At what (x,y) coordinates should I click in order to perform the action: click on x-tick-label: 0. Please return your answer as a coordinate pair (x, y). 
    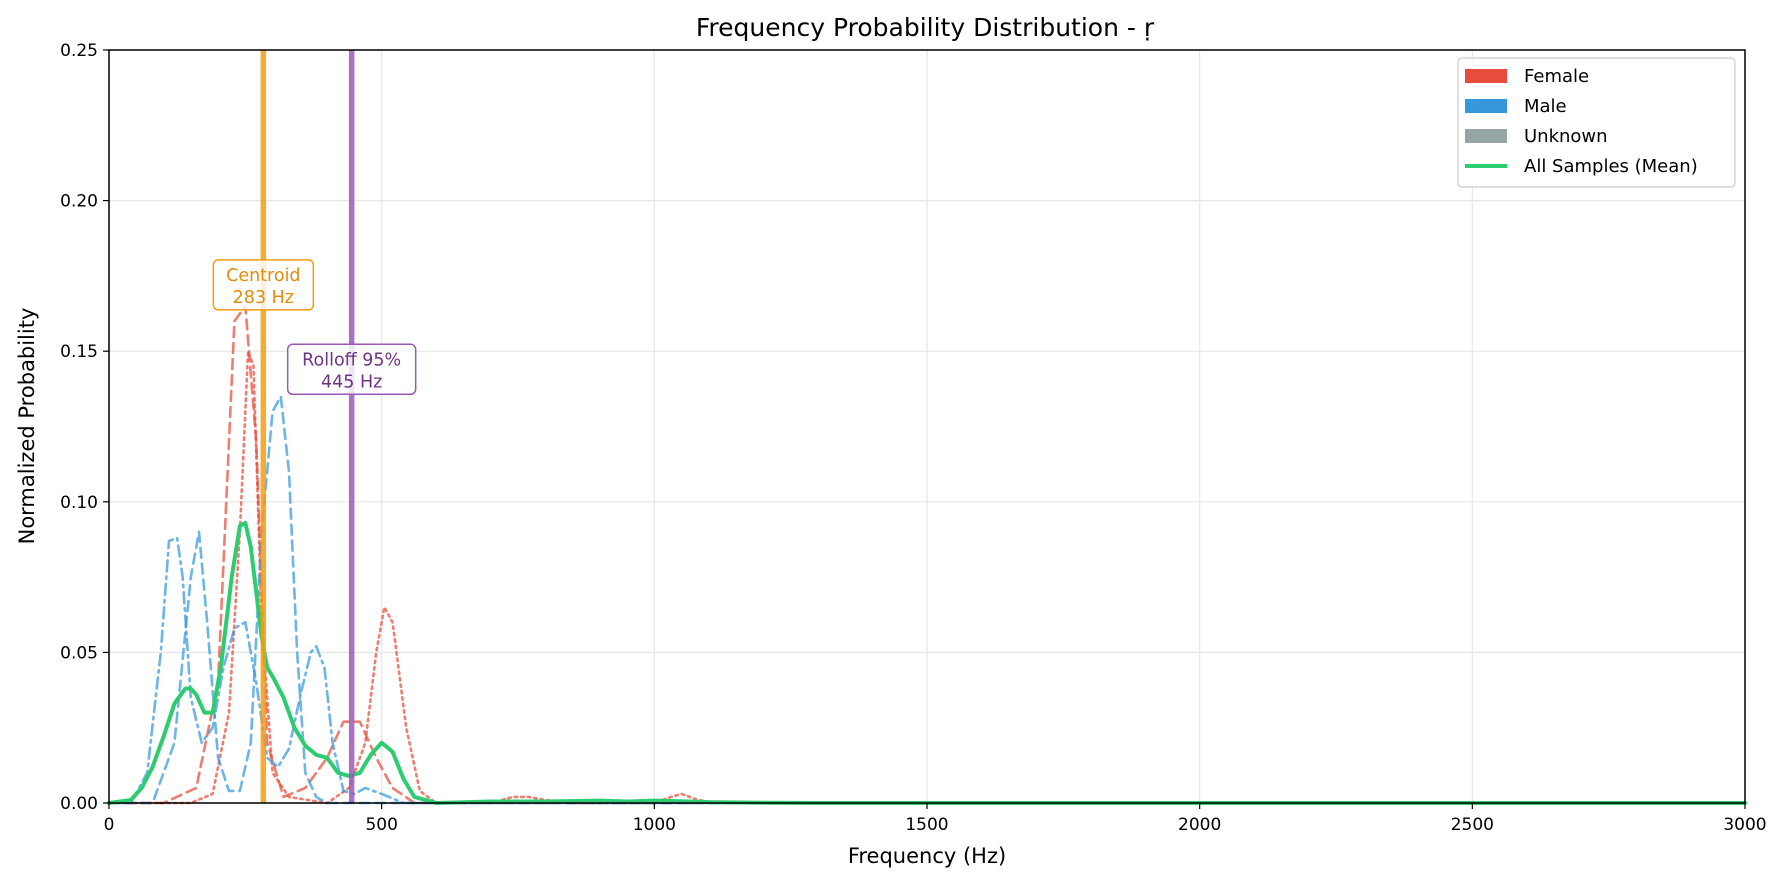
    Looking at the image, I should click on (109, 825).